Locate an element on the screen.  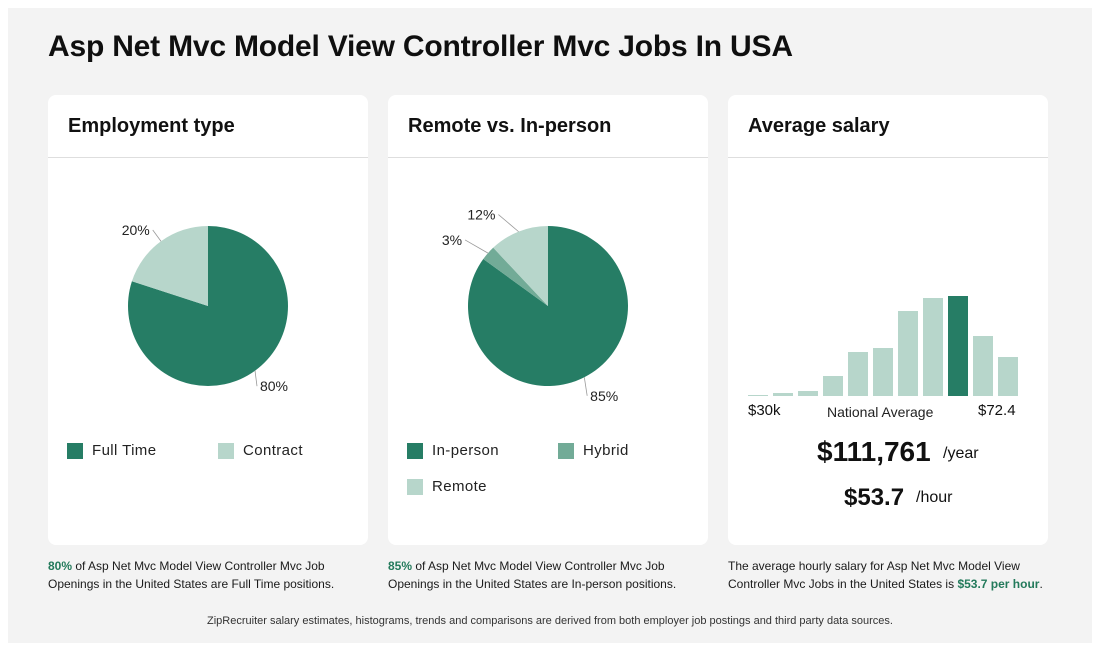
employment-type-caption-percent: 80% is located at coordinates (60, 566).